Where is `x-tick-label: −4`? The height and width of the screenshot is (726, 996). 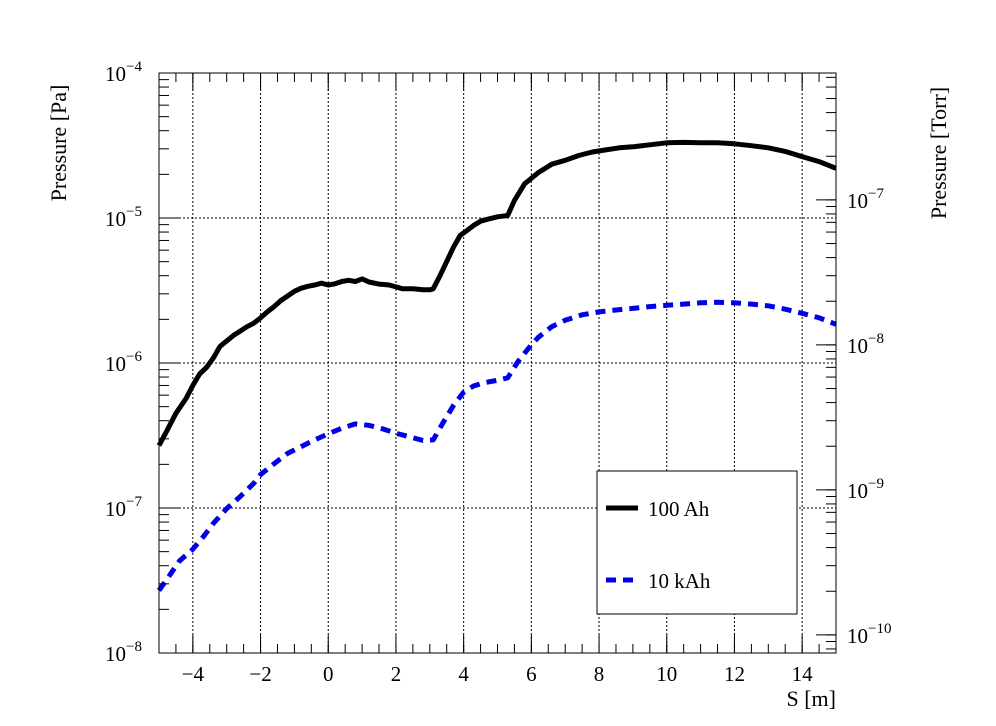 x-tick-label: −4 is located at coordinates (193, 674).